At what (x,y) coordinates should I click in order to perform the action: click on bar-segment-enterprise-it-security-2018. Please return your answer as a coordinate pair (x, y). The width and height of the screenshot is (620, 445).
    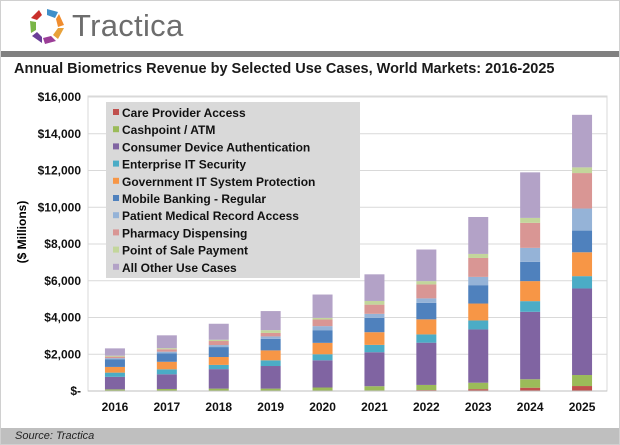
    Looking at the image, I should click on (218, 367).